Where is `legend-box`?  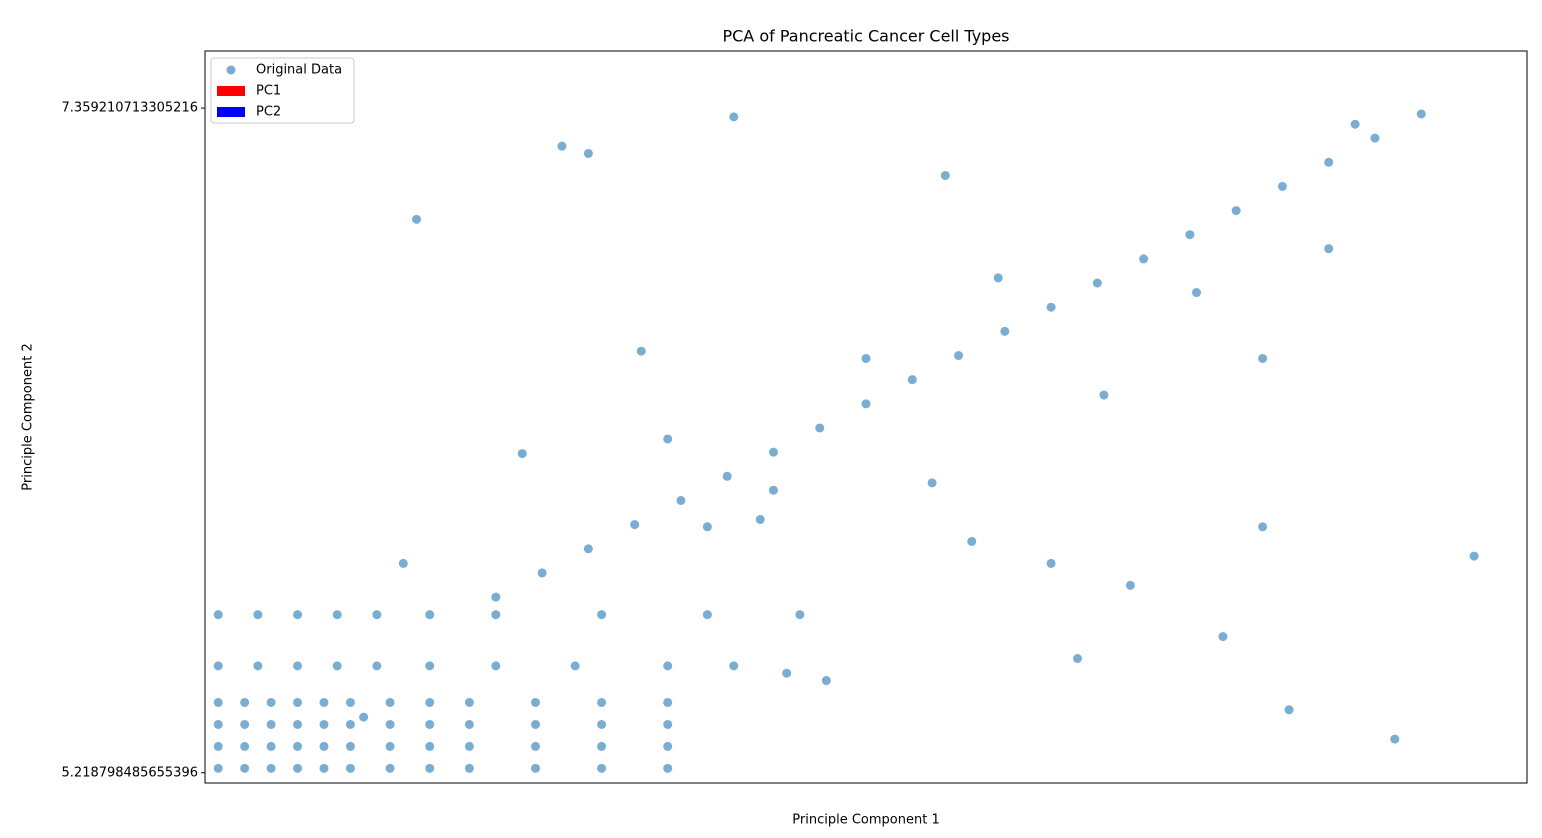
legend-box is located at coordinates (282, 90).